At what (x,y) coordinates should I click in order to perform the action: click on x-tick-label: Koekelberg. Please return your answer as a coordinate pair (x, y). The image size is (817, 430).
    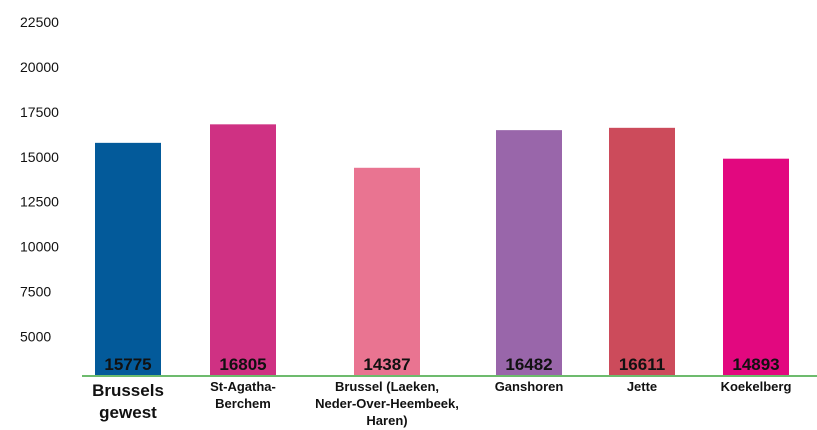
    Looking at the image, I should click on (756, 386).